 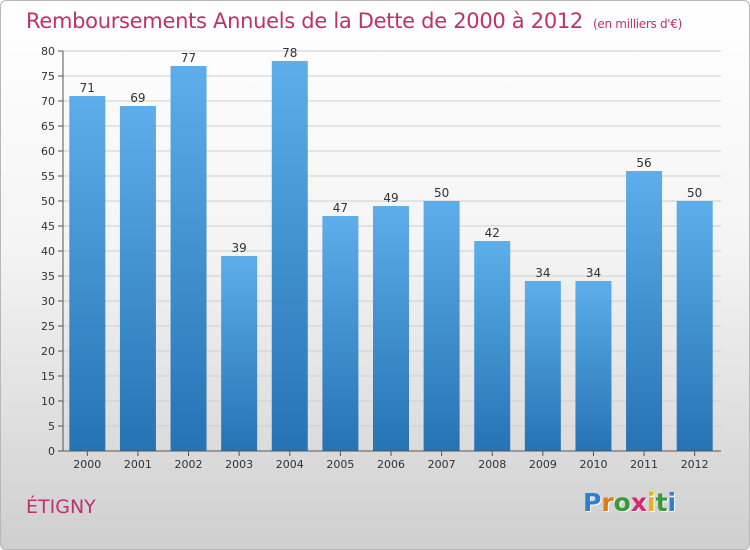 I want to click on bar-value-label: 71, so click(x=87, y=88).